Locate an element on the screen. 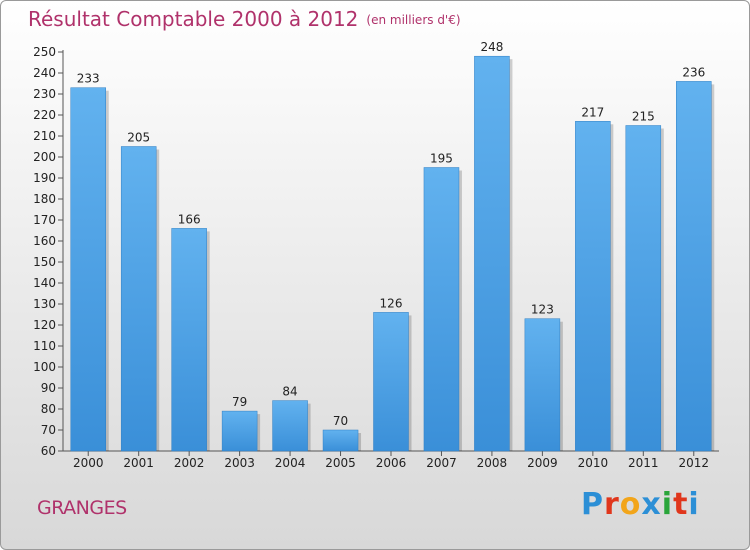 The image size is (750, 550). x-tick-label: 2011 is located at coordinates (643, 463).